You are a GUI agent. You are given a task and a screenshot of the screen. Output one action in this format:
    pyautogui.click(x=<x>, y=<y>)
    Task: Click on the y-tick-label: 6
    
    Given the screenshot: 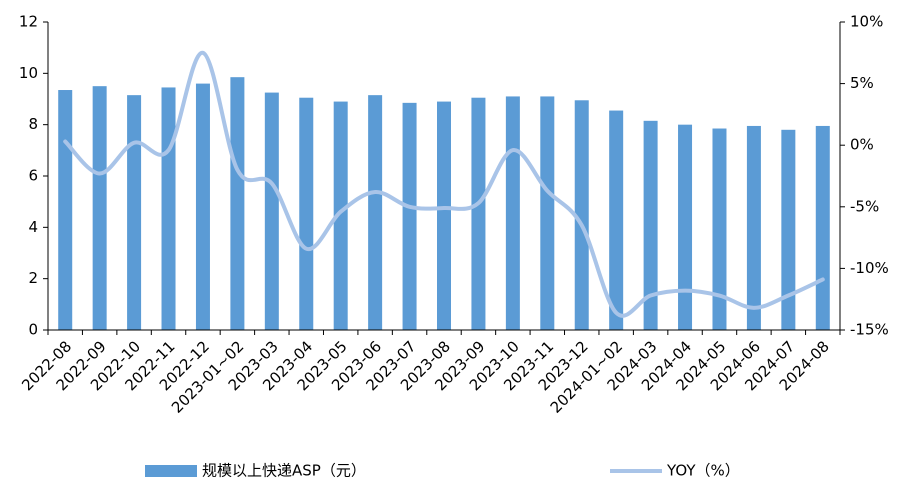 What is the action you would take?
    pyautogui.click(x=33, y=176)
    